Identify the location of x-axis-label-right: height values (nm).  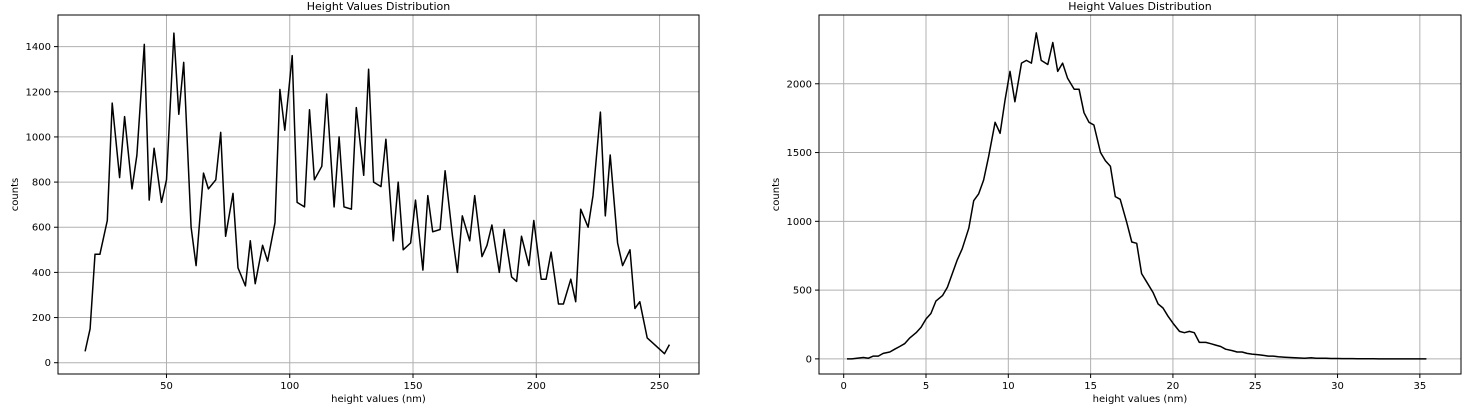
(1140, 399).